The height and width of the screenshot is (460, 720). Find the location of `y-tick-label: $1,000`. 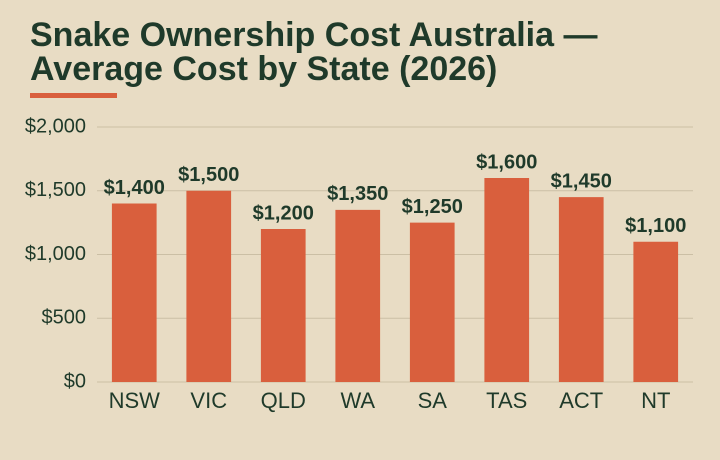

y-tick-label: $1,000 is located at coordinates (55, 254).